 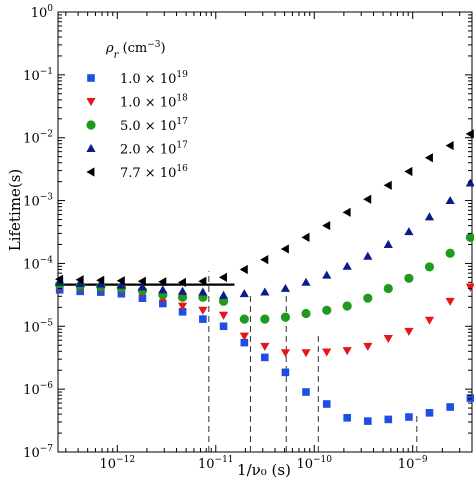 I want to click on legend-item: 5.0 × 1017, so click(x=137, y=125).